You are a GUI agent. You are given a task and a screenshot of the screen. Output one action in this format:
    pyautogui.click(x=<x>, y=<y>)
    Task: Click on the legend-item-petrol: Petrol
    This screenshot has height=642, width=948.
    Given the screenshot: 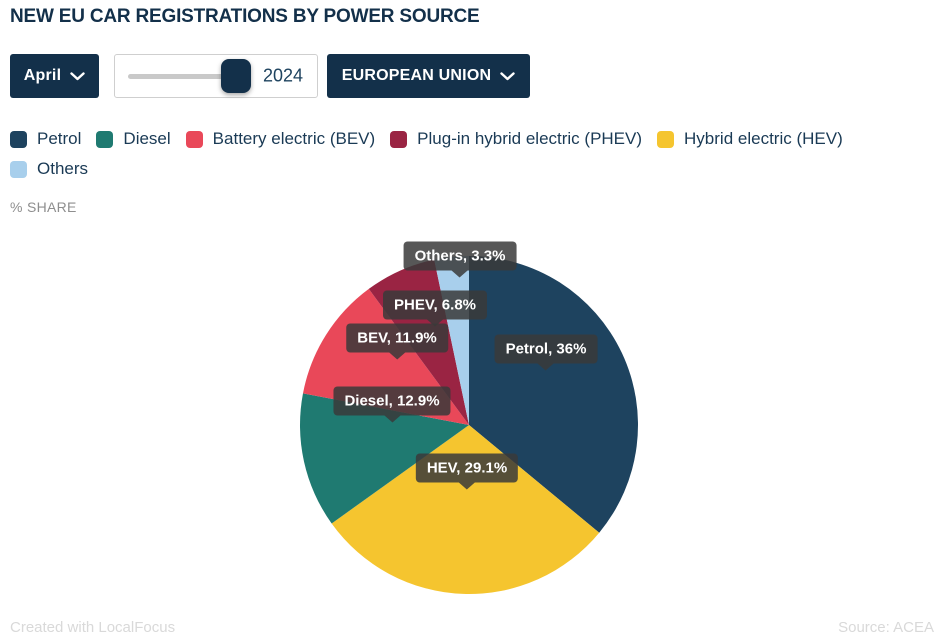 What is the action you would take?
    pyautogui.click(x=45, y=139)
    